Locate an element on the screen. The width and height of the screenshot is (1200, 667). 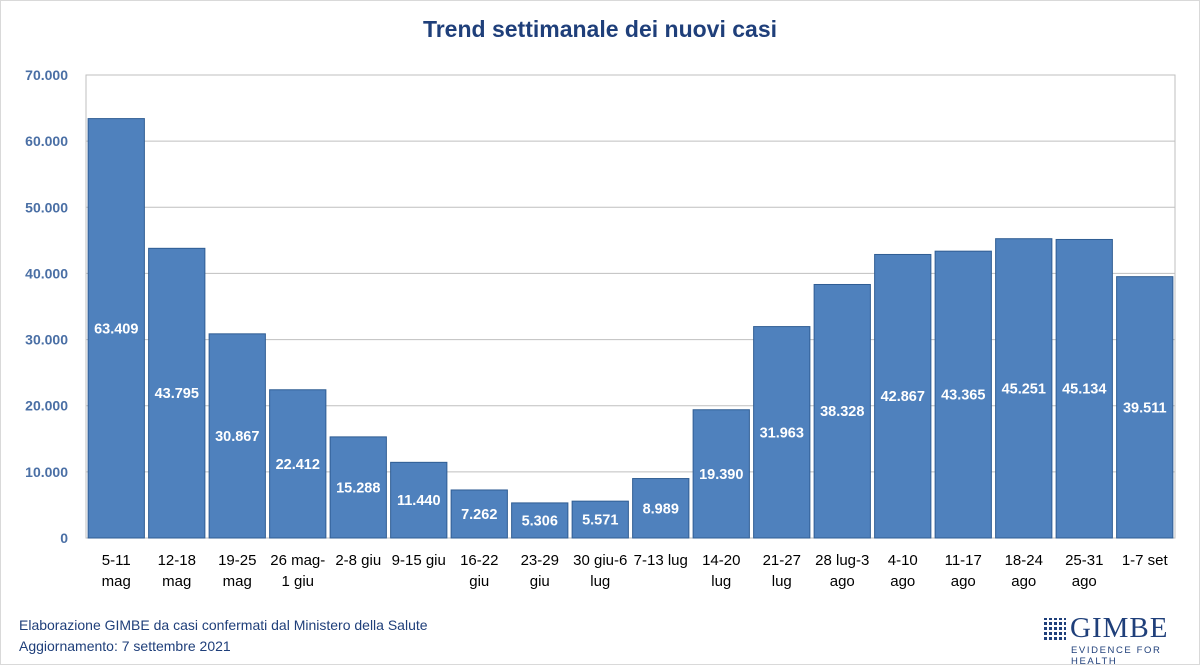
data-label: 5.571 is located at coordinates (600, 521).